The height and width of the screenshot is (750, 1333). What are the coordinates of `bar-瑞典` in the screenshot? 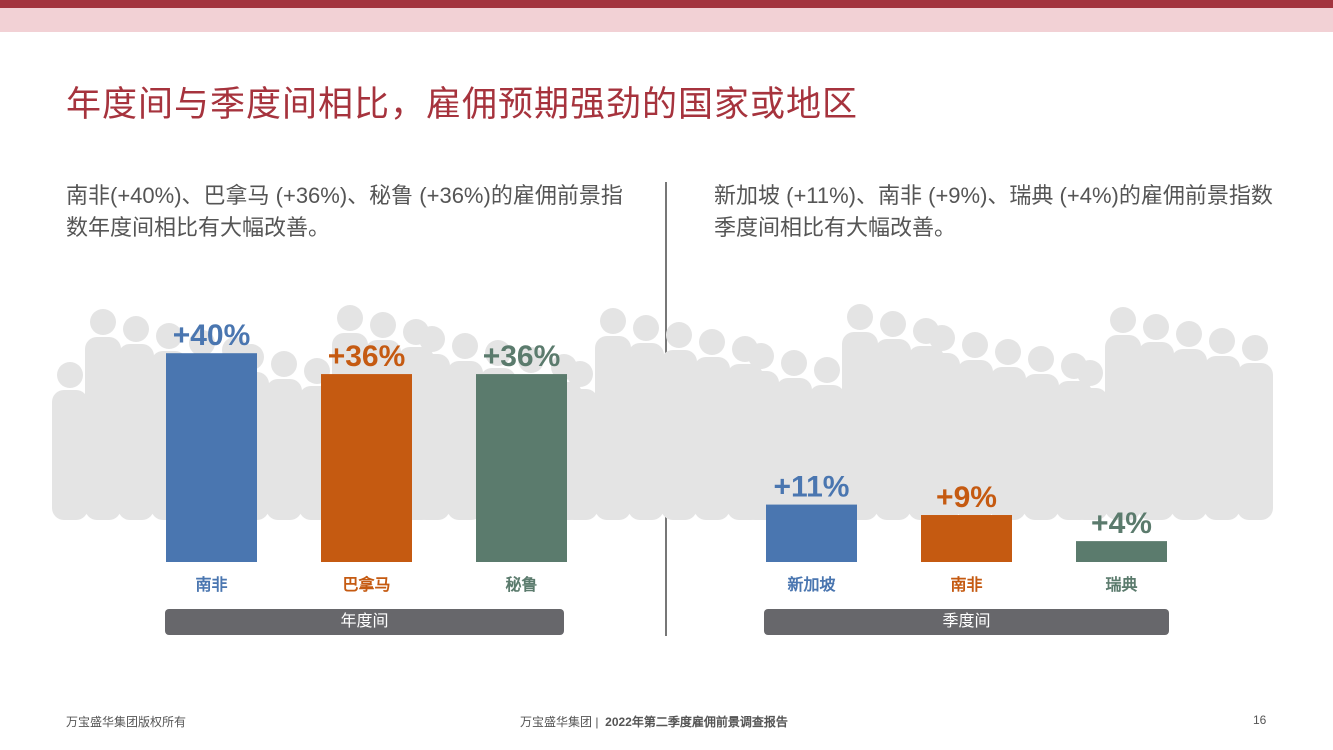 It's located at (1121, 551).